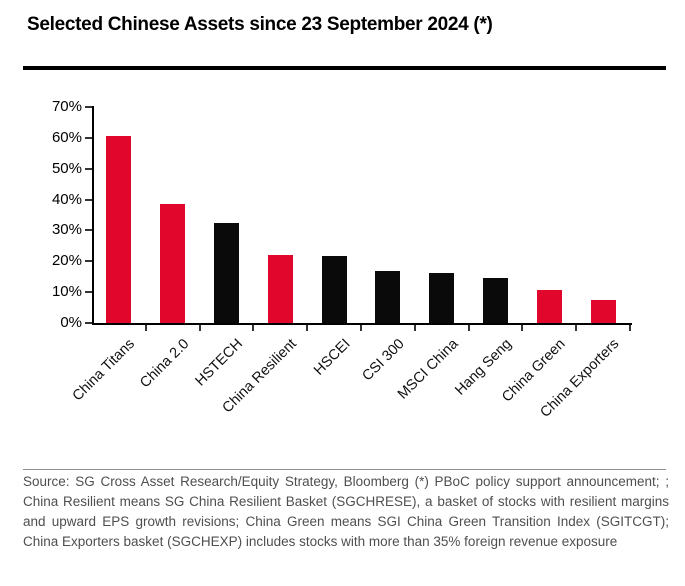 This screenshot has height=586, width=685. What do you see at coordinates (344, 469) in the screenshot?
I see `footer-divider` at bounding box center [344, 469].